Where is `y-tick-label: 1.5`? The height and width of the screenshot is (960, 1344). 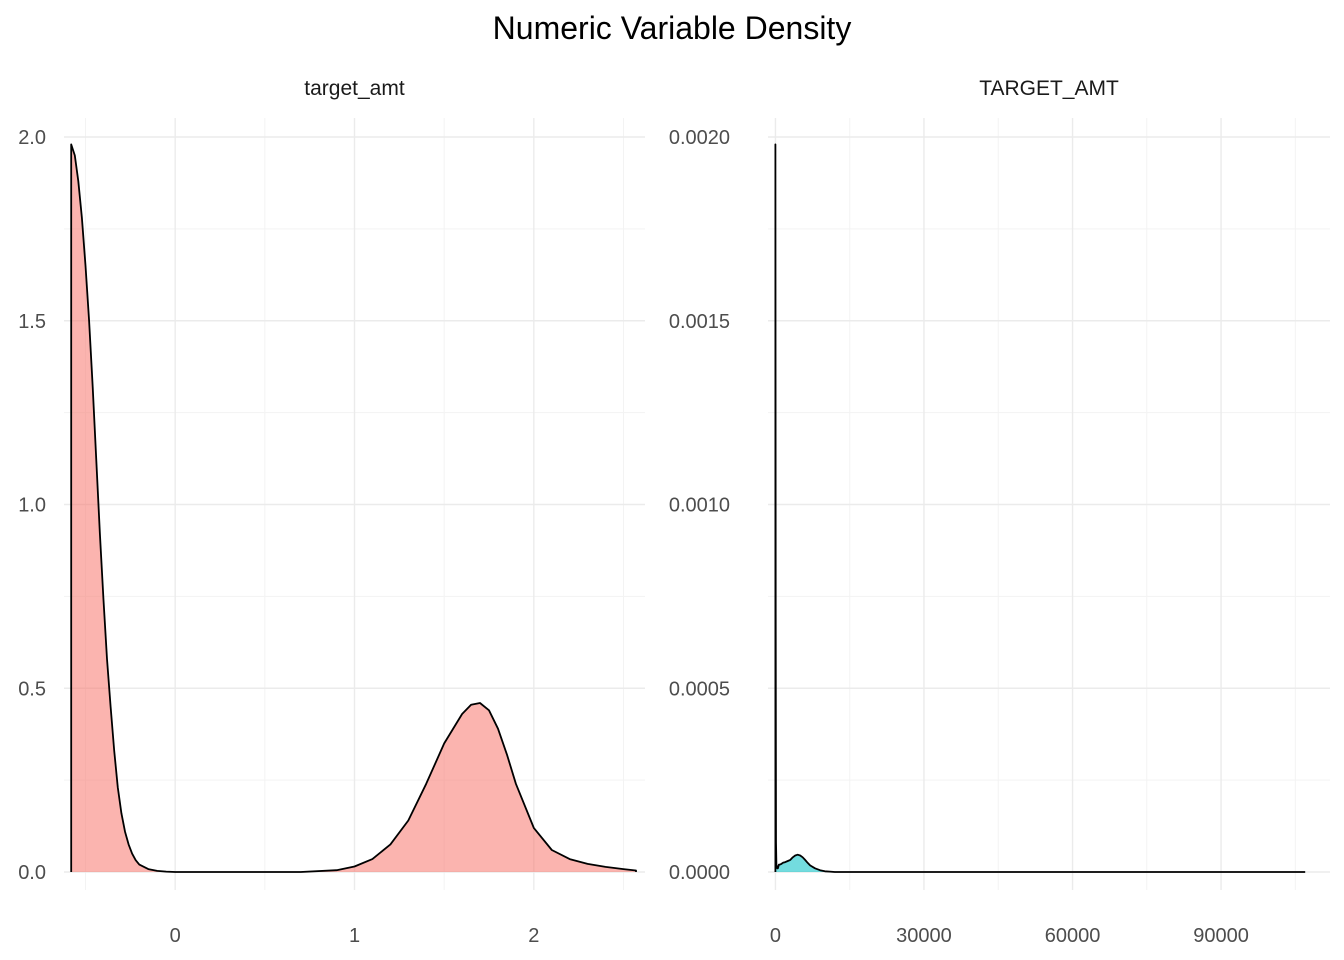 y-tick-label: 1.5 is located at coordinates (32, 322).